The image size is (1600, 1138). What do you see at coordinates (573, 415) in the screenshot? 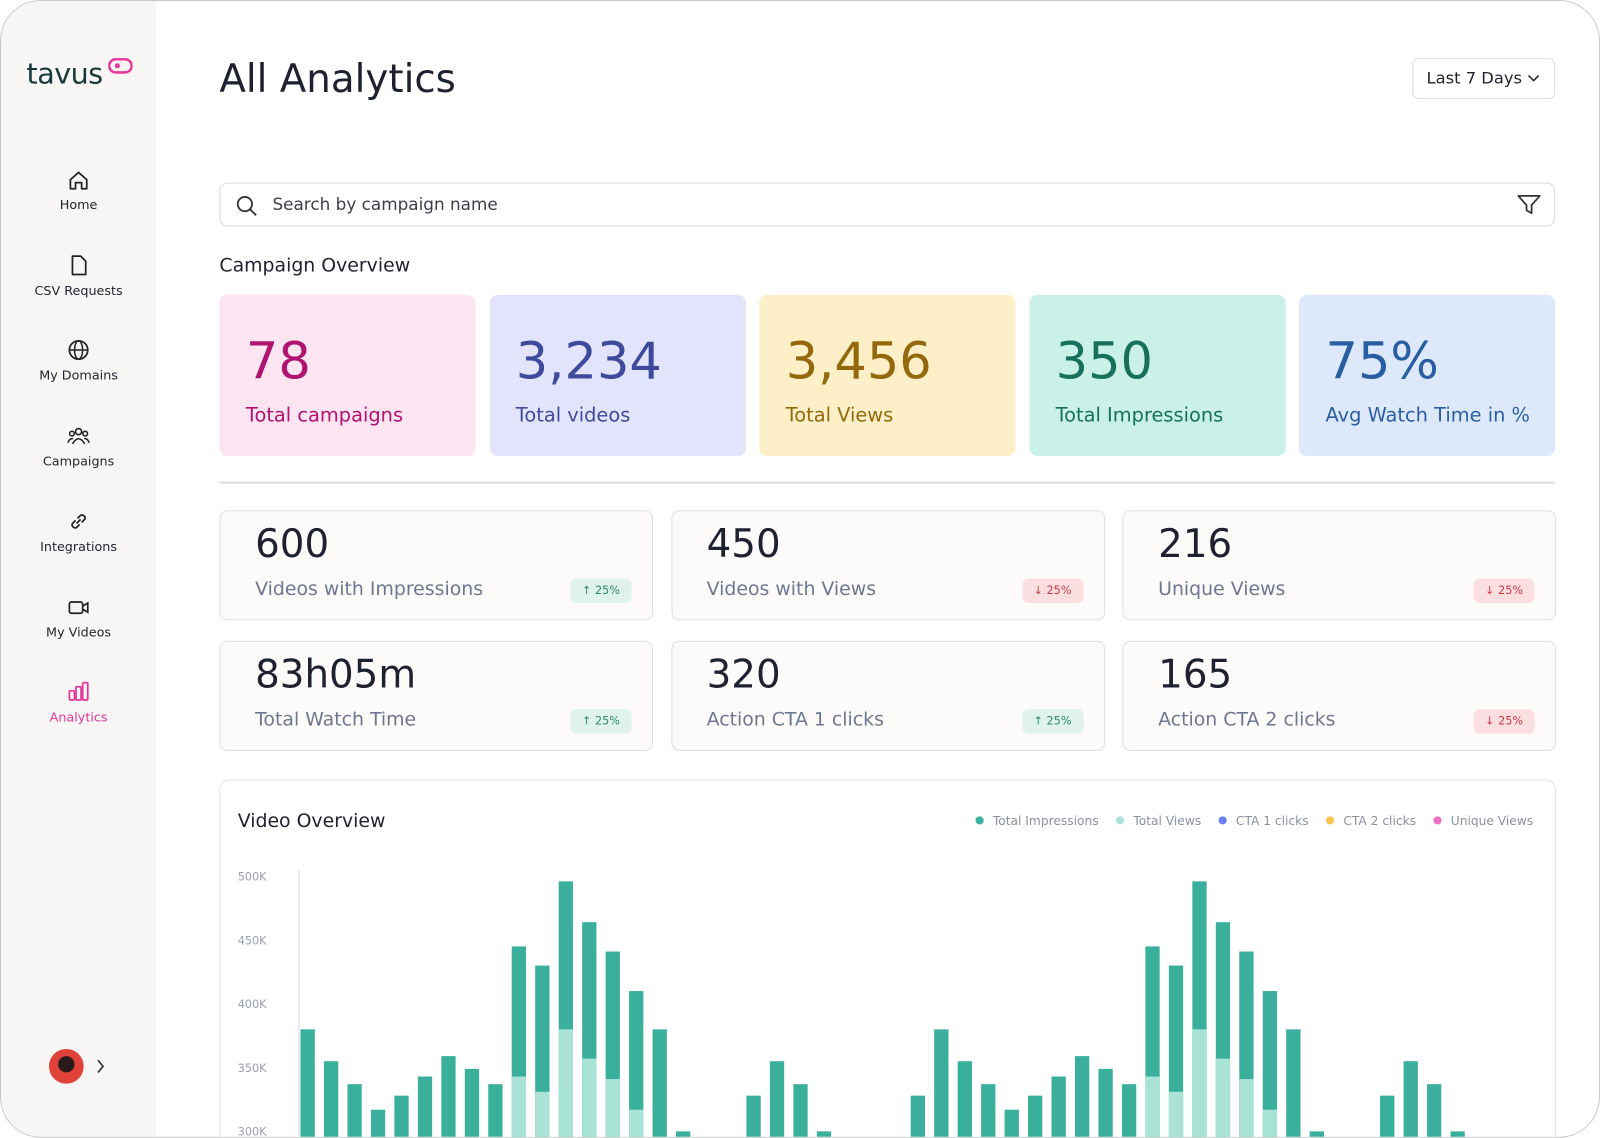
I see `stat-label: Total videos` at bounding box center [573, 415].